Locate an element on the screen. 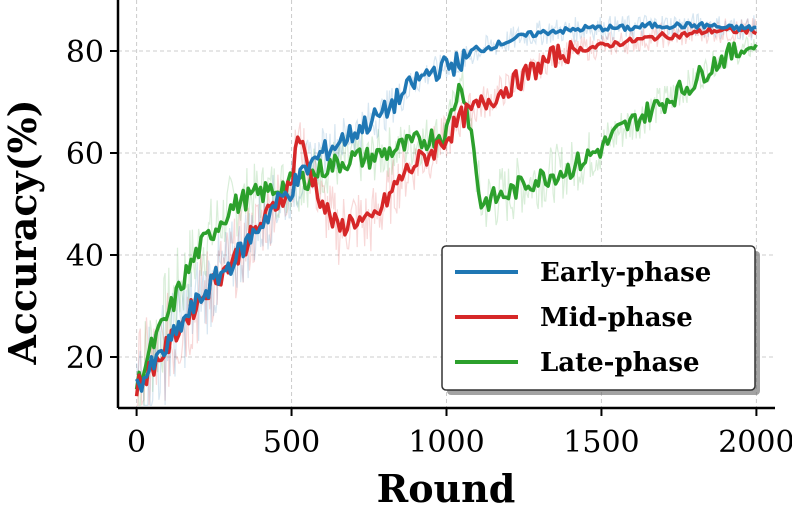 The image size is (792, 506). x-tick-label: 2000 is located at coordinates (755, 442).